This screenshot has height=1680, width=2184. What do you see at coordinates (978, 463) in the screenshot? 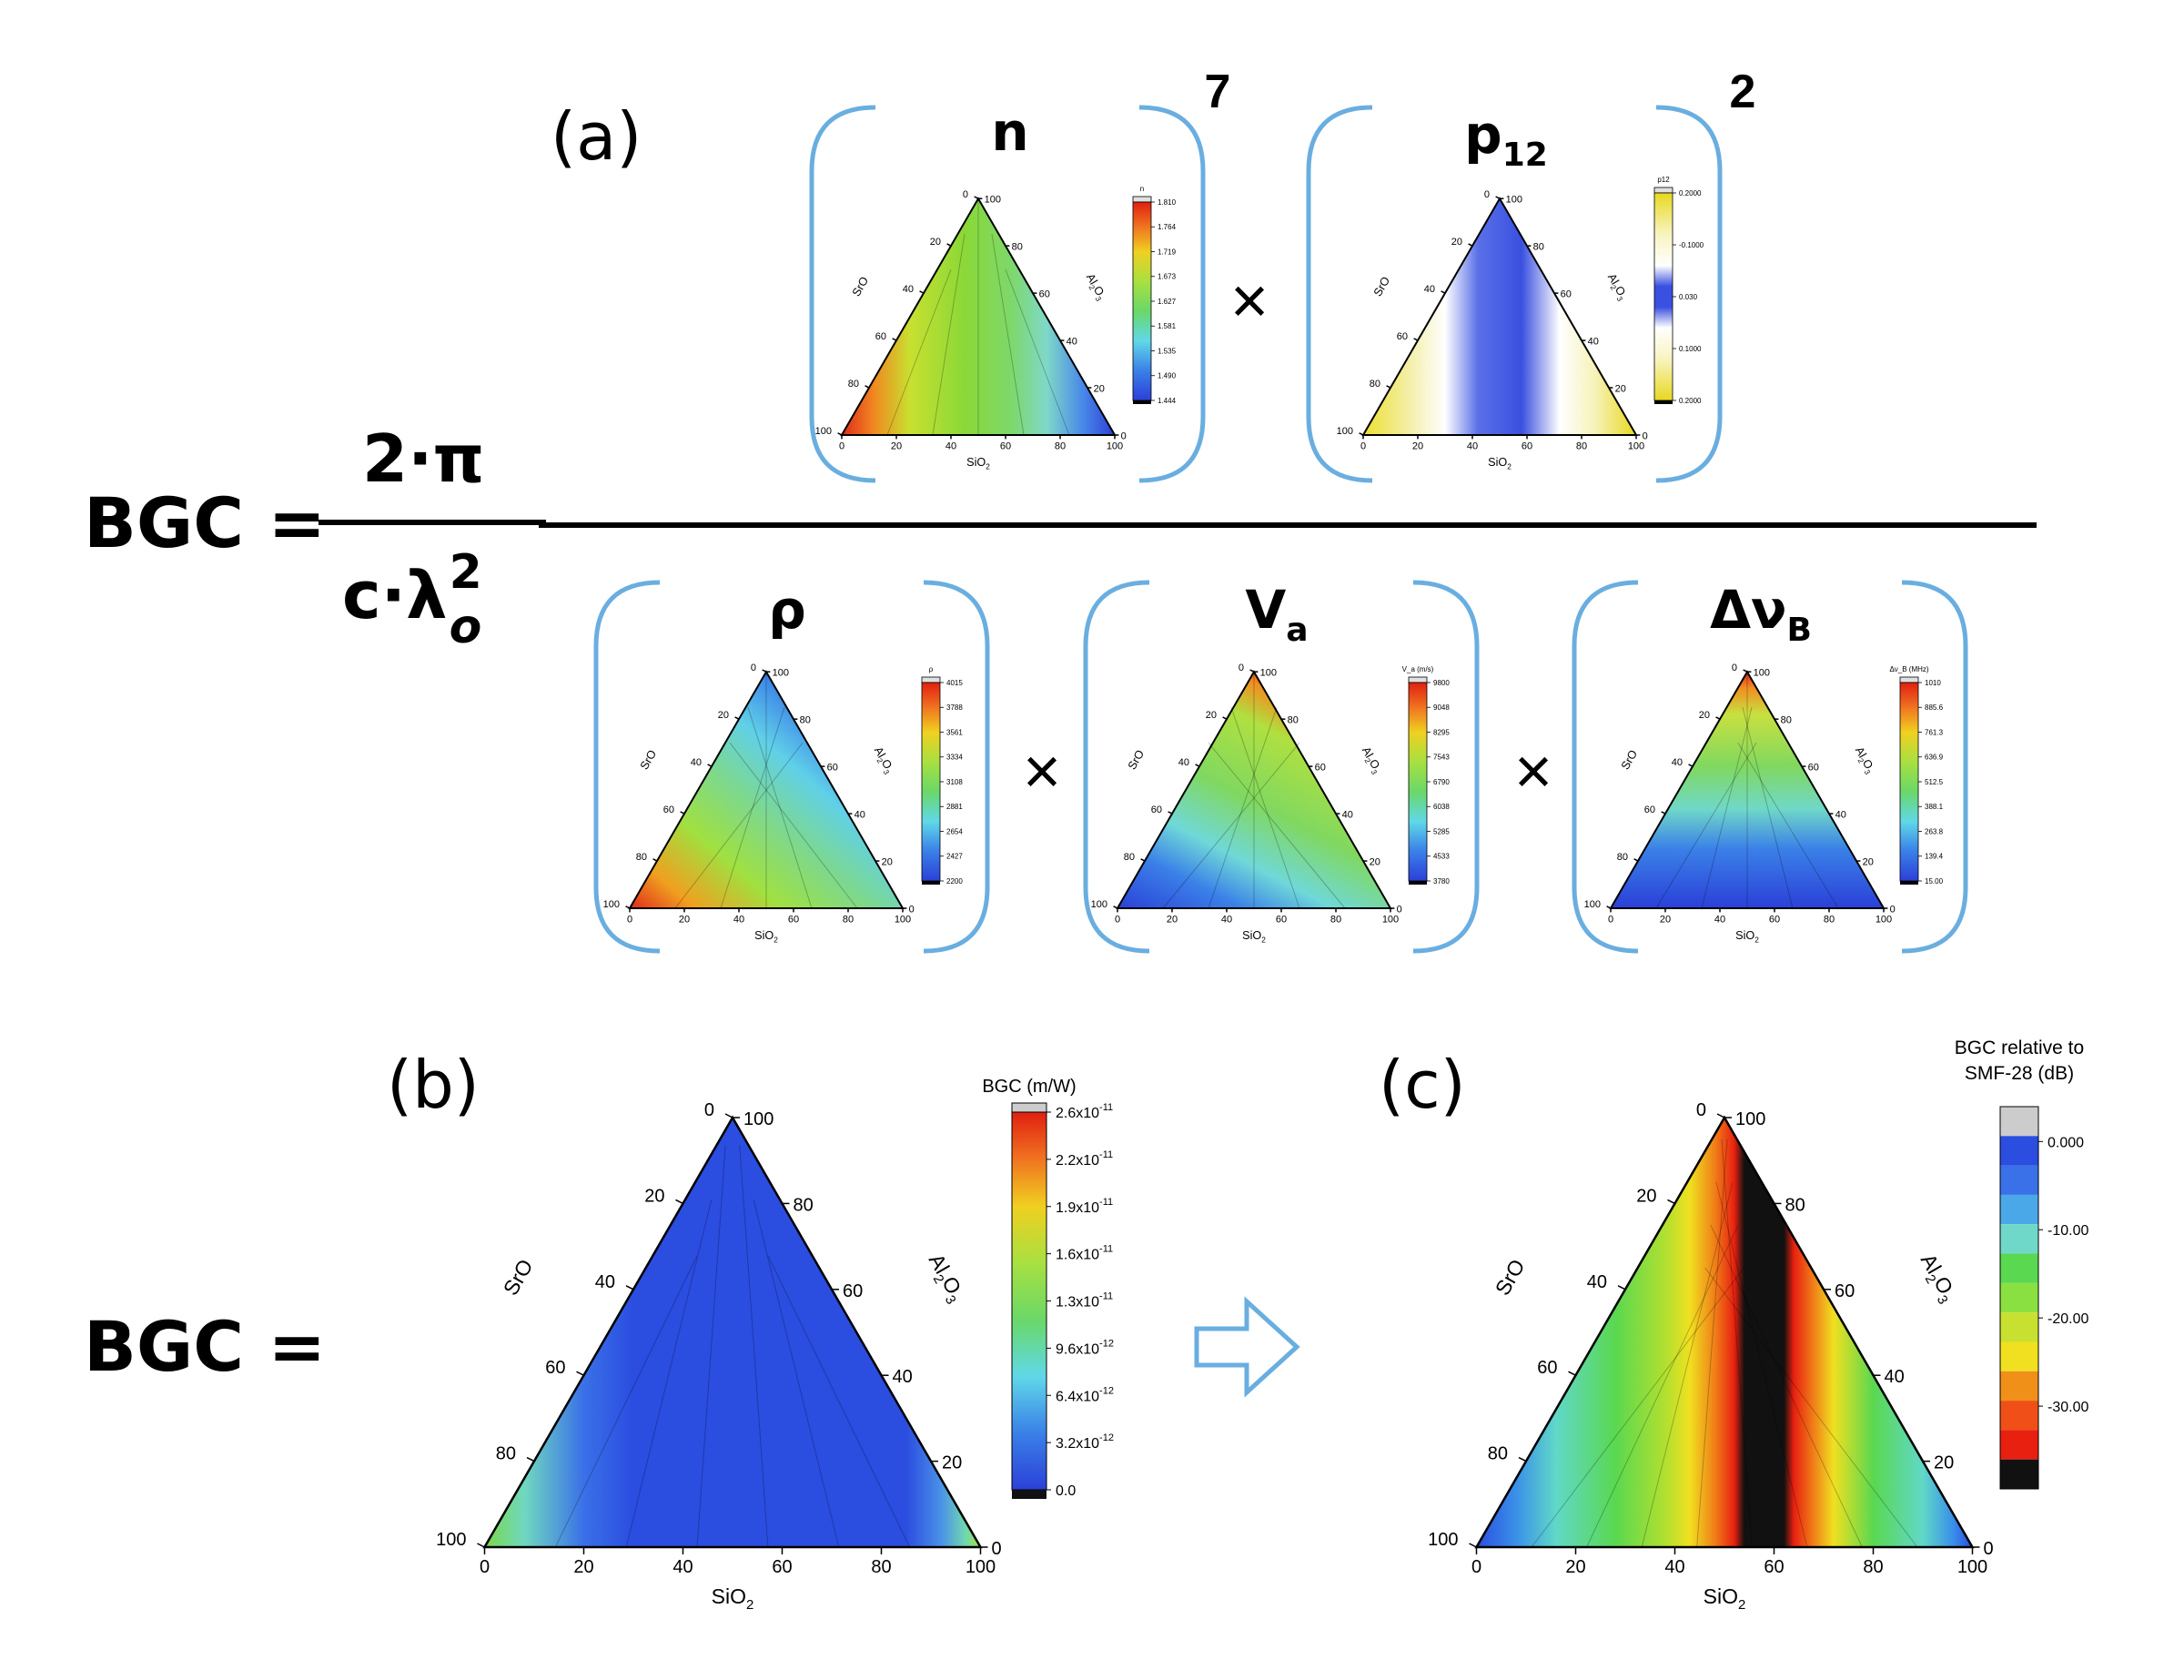
I see `panel-n-bottom-axis-title: SiO2` at bounding box center [978, 463].